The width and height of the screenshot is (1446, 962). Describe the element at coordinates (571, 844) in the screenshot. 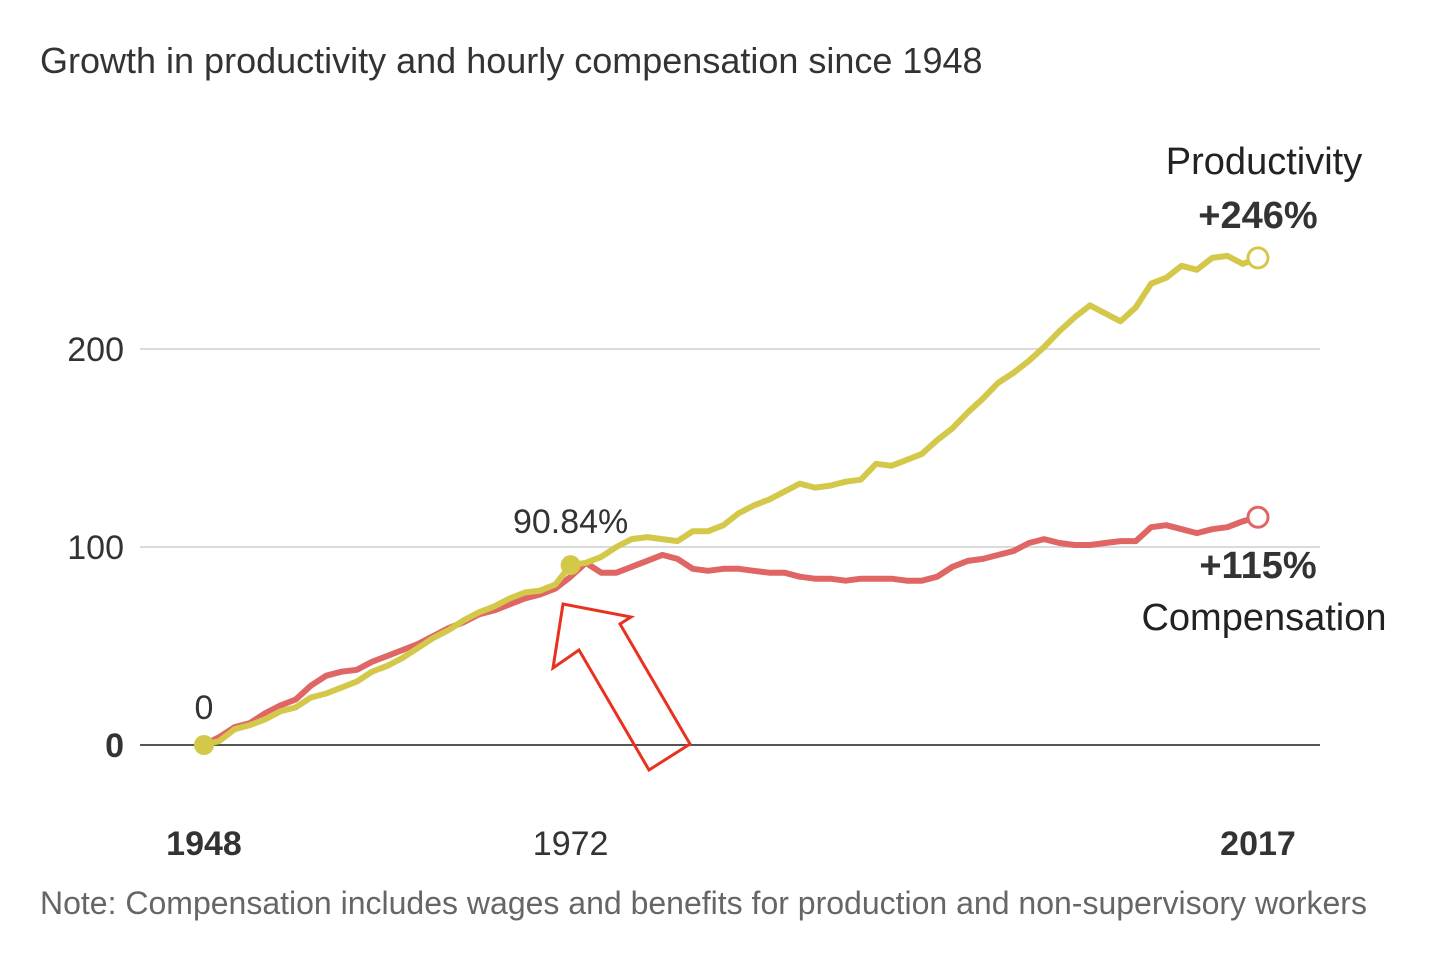

I see `x-tick-label: 1972` at that location.